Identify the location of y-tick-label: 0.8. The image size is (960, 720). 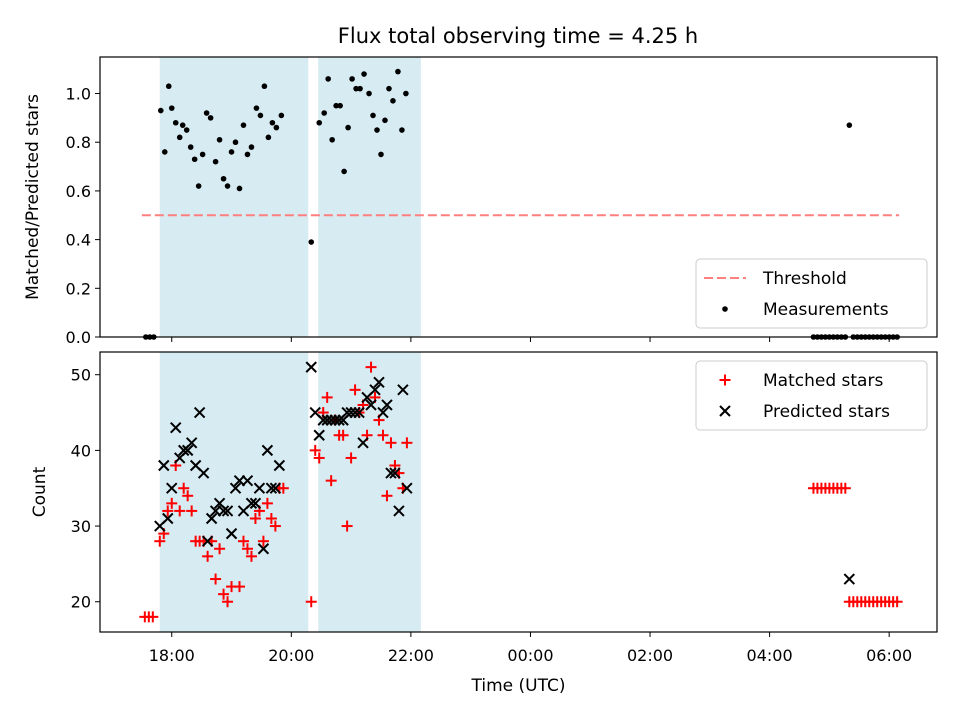
(78, 142).